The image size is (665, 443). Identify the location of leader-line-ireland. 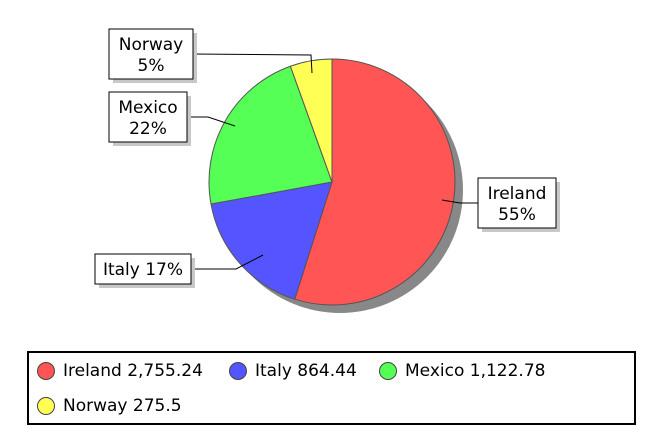
(459, 201).